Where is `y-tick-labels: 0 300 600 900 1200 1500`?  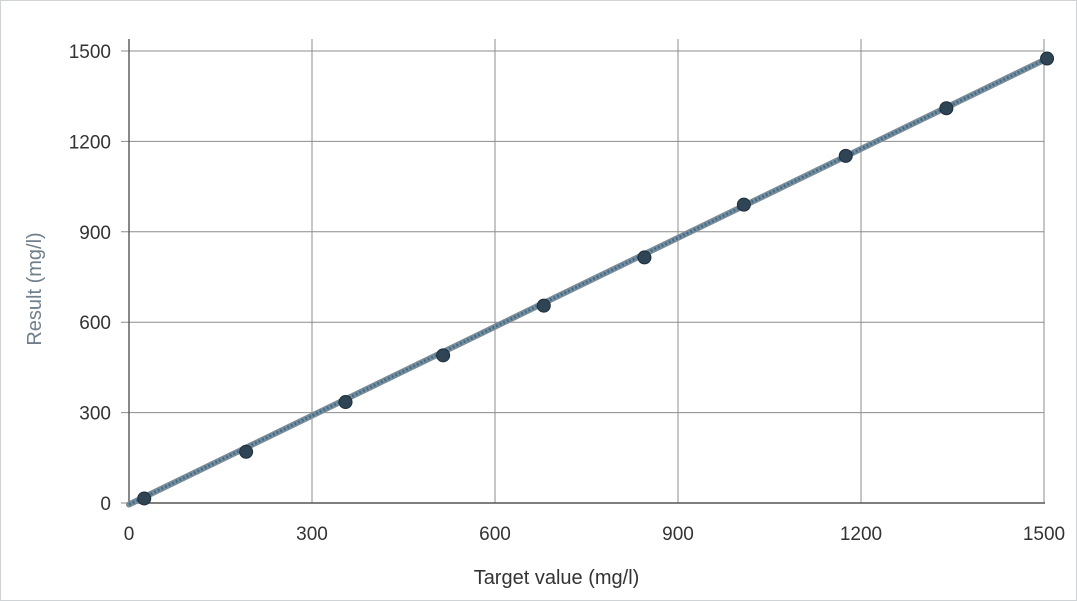 y-tick-labels: 0 300 600 900 1200 1500 is located at coordinates (90, 278).